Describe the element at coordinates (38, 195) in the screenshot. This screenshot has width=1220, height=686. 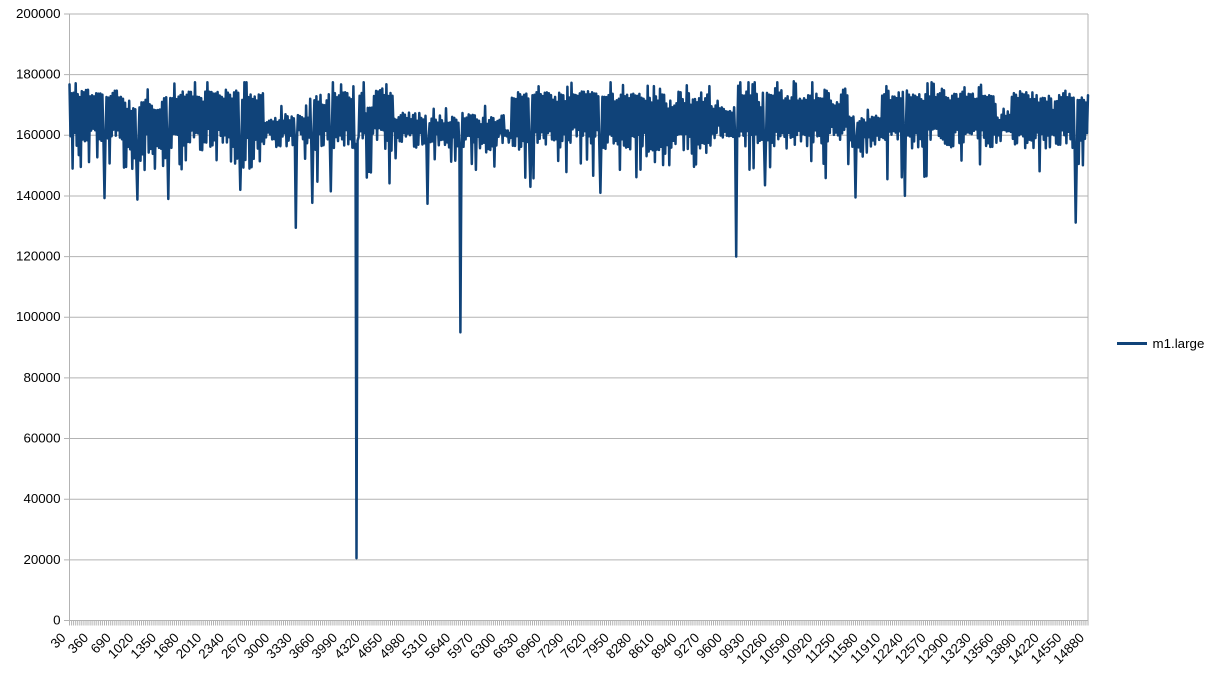
I see `svg-text: 140000` at that location.